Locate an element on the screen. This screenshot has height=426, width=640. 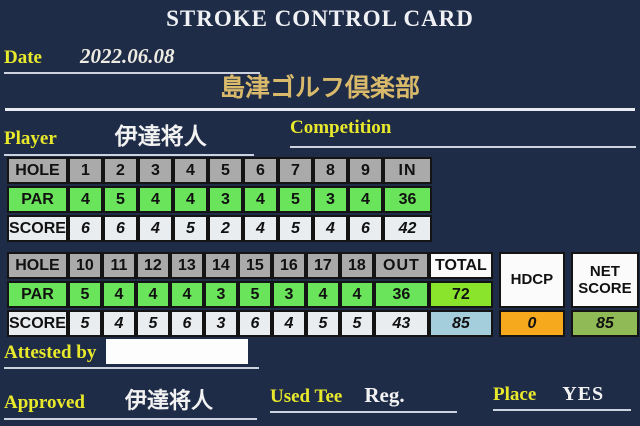
club-name: 島津ゴルフ倶楽部 is located at coordinates (319, 88).